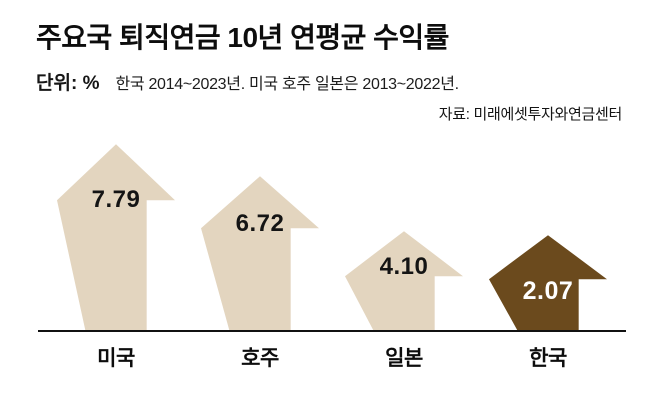  I want to click on value-label-usa: 7.79, so click(116, 200).